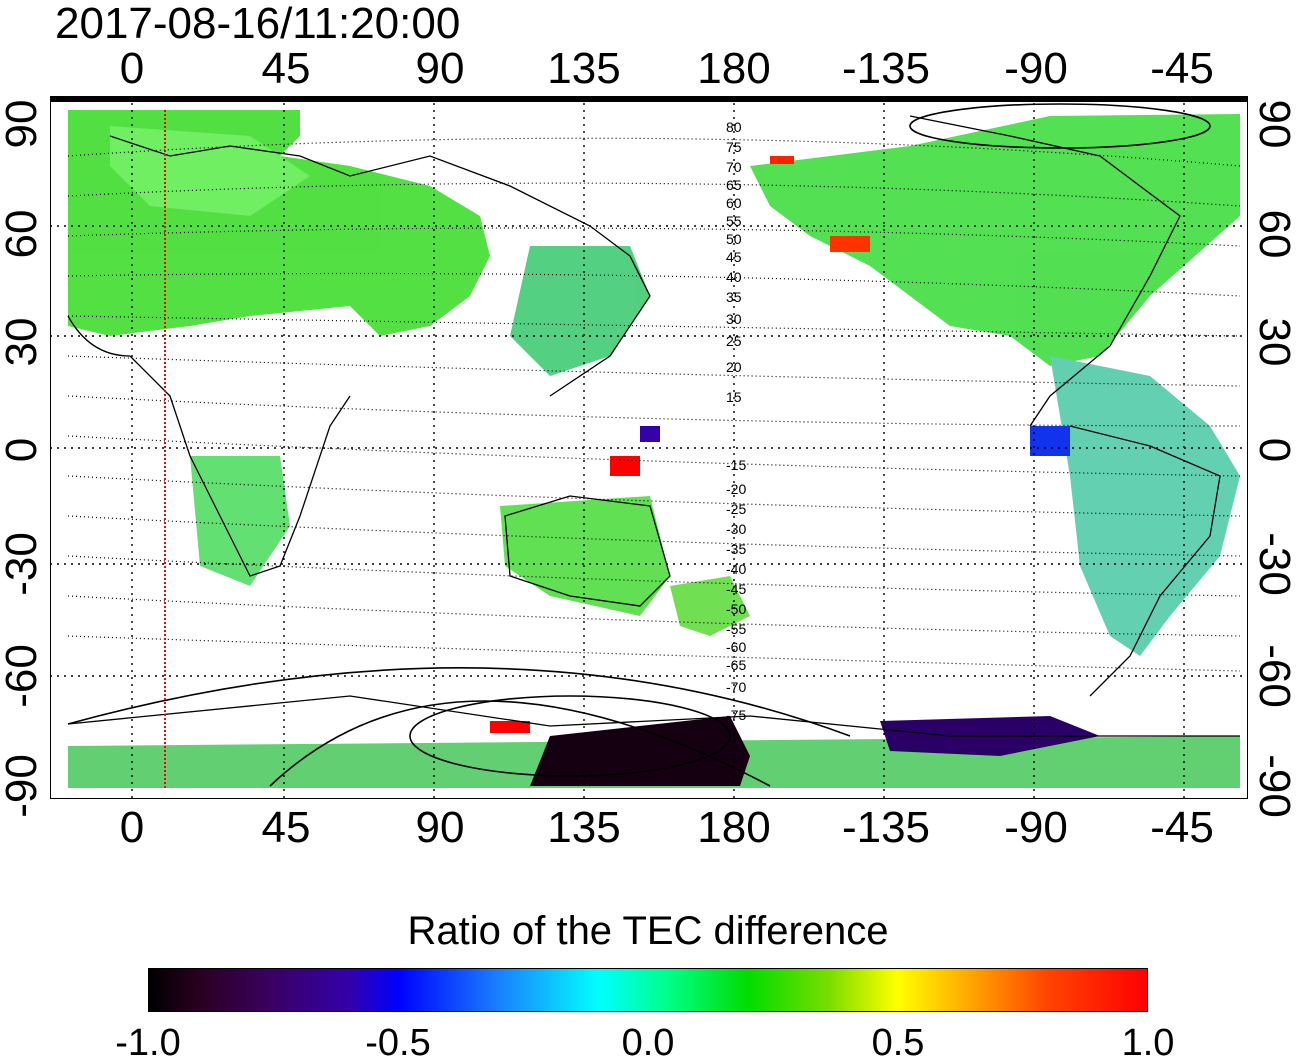 This screenshot has height=1064, width=1296. Describe the element at coordinates (734, 827) in the screenshot. I see `bottom-lon-tick: 180` at that location.